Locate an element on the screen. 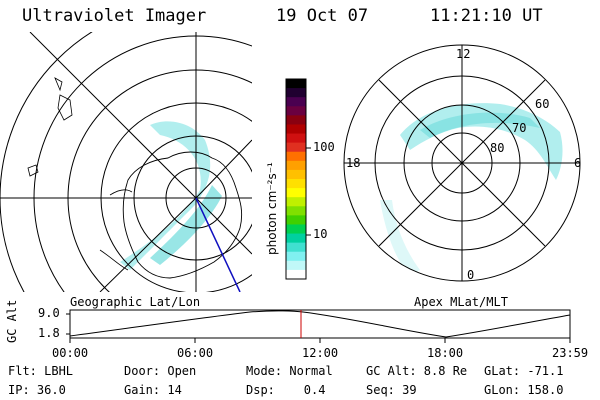  time-label: 11:21:10 UT is located at coordinates (486, 16).